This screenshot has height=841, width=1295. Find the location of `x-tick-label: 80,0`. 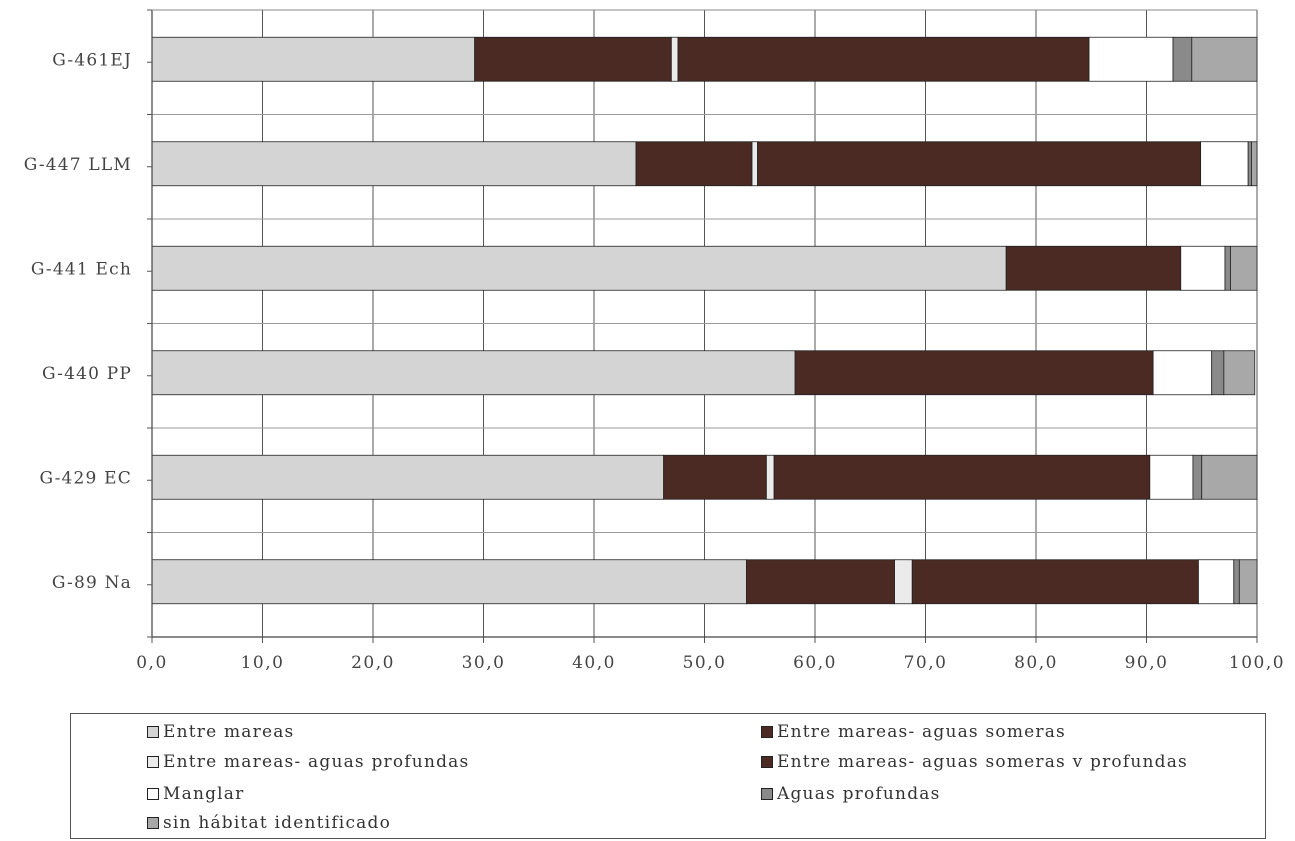

x-tick-label: 80,0 is located at coordinates (1036, 663).